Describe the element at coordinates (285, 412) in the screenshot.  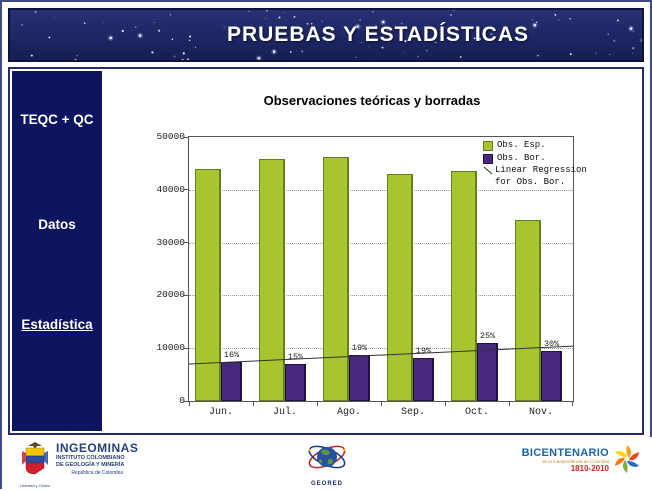
I see `x-axis-label: Jul.` at that location.